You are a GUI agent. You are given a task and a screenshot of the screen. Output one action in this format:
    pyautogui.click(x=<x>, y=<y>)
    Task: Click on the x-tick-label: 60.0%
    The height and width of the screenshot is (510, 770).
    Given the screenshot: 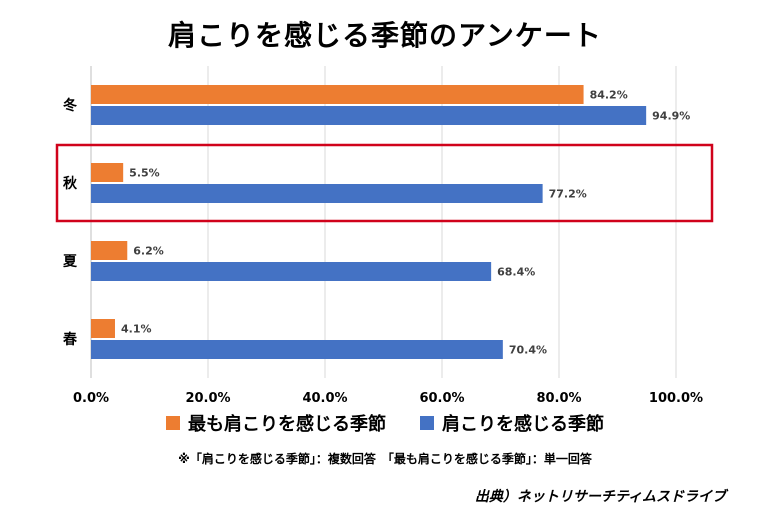 What is the action you would take?
    pyautogui.click(x=441, y=398)
    